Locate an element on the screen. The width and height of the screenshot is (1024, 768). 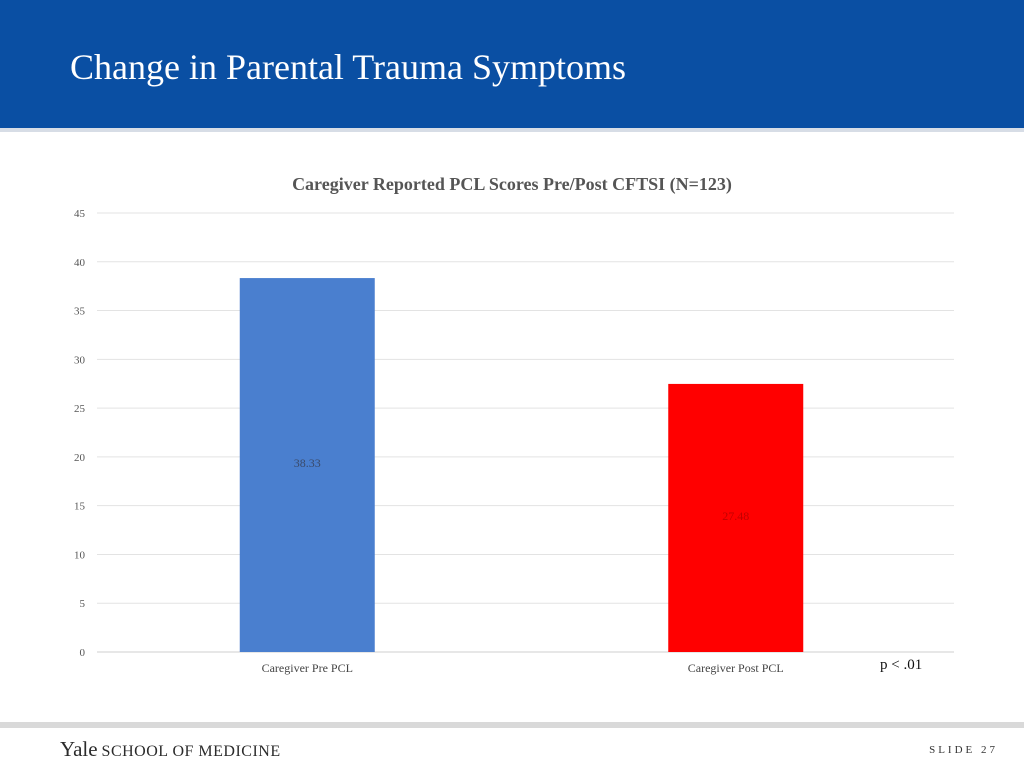
y-tick-label: 30 is located at coordinates (80, 360).